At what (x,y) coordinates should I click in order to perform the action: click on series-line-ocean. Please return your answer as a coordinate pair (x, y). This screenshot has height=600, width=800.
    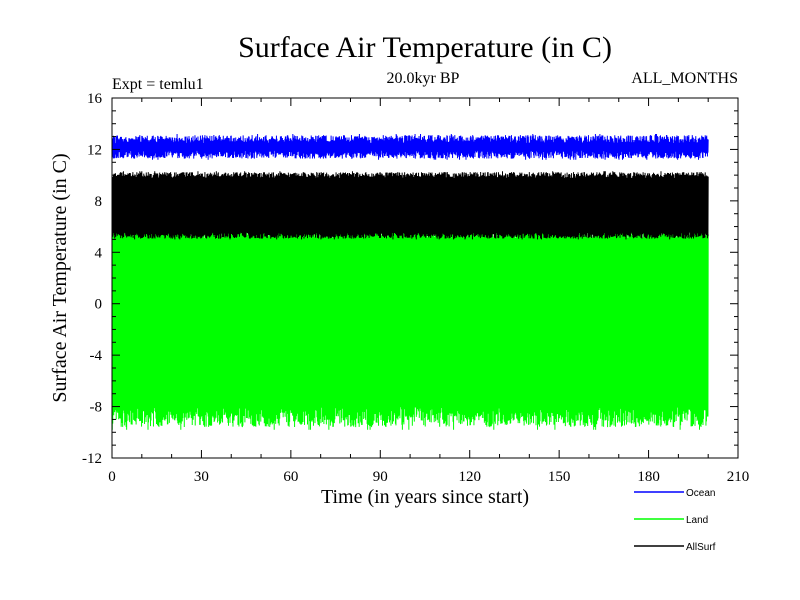
    Looking at the image, I should click on (410, 146).